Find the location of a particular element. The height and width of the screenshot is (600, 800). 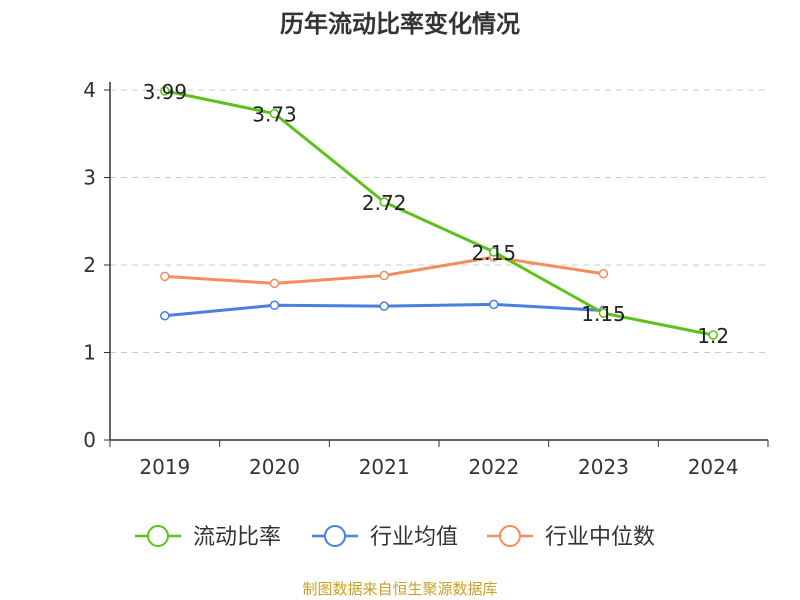

legend-label: 流动比率 is located at coordinates (237, 537).